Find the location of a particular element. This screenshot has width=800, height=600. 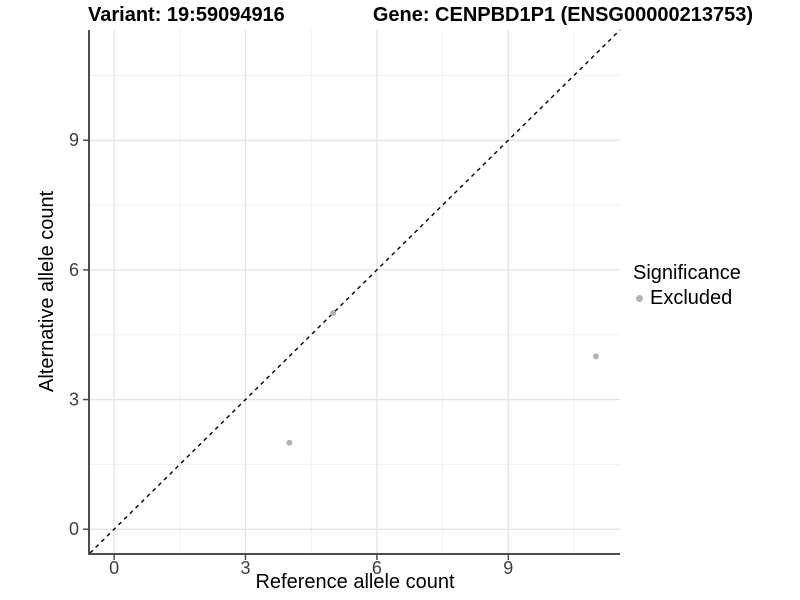

legend: Significance Excluded is located at coordinates (687, 285).